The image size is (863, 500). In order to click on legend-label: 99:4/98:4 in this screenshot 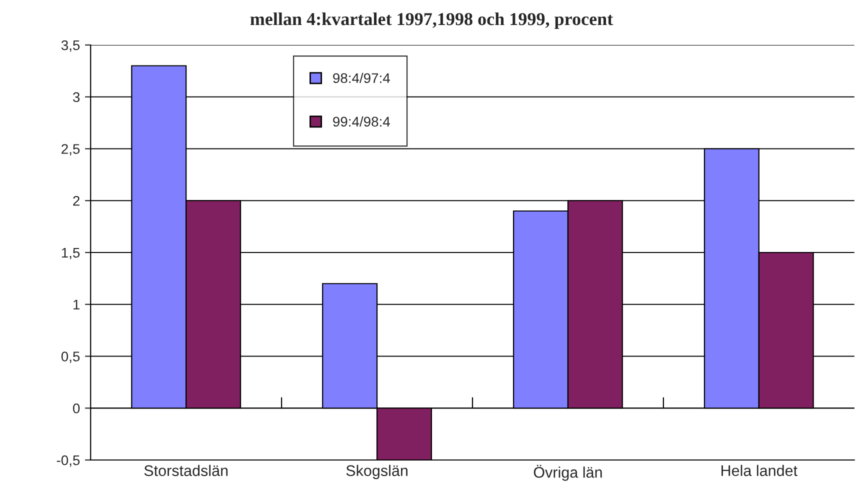, I will do `click(361, 121)`.